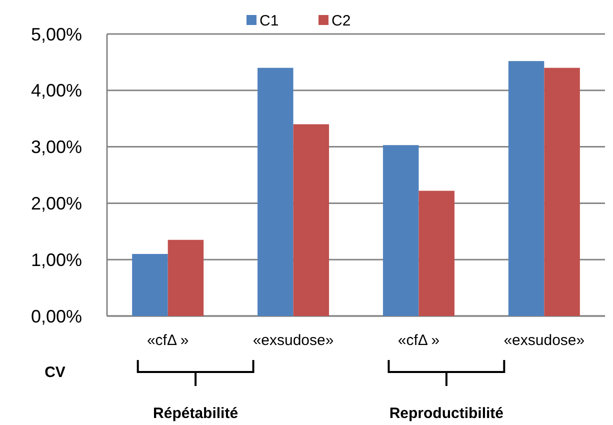 The image size is (613, 425). What do you see at coordinates (56, 90) in the screenshot?
I see `y-tick-label: 4,00%` at bounding box center [56, 90].